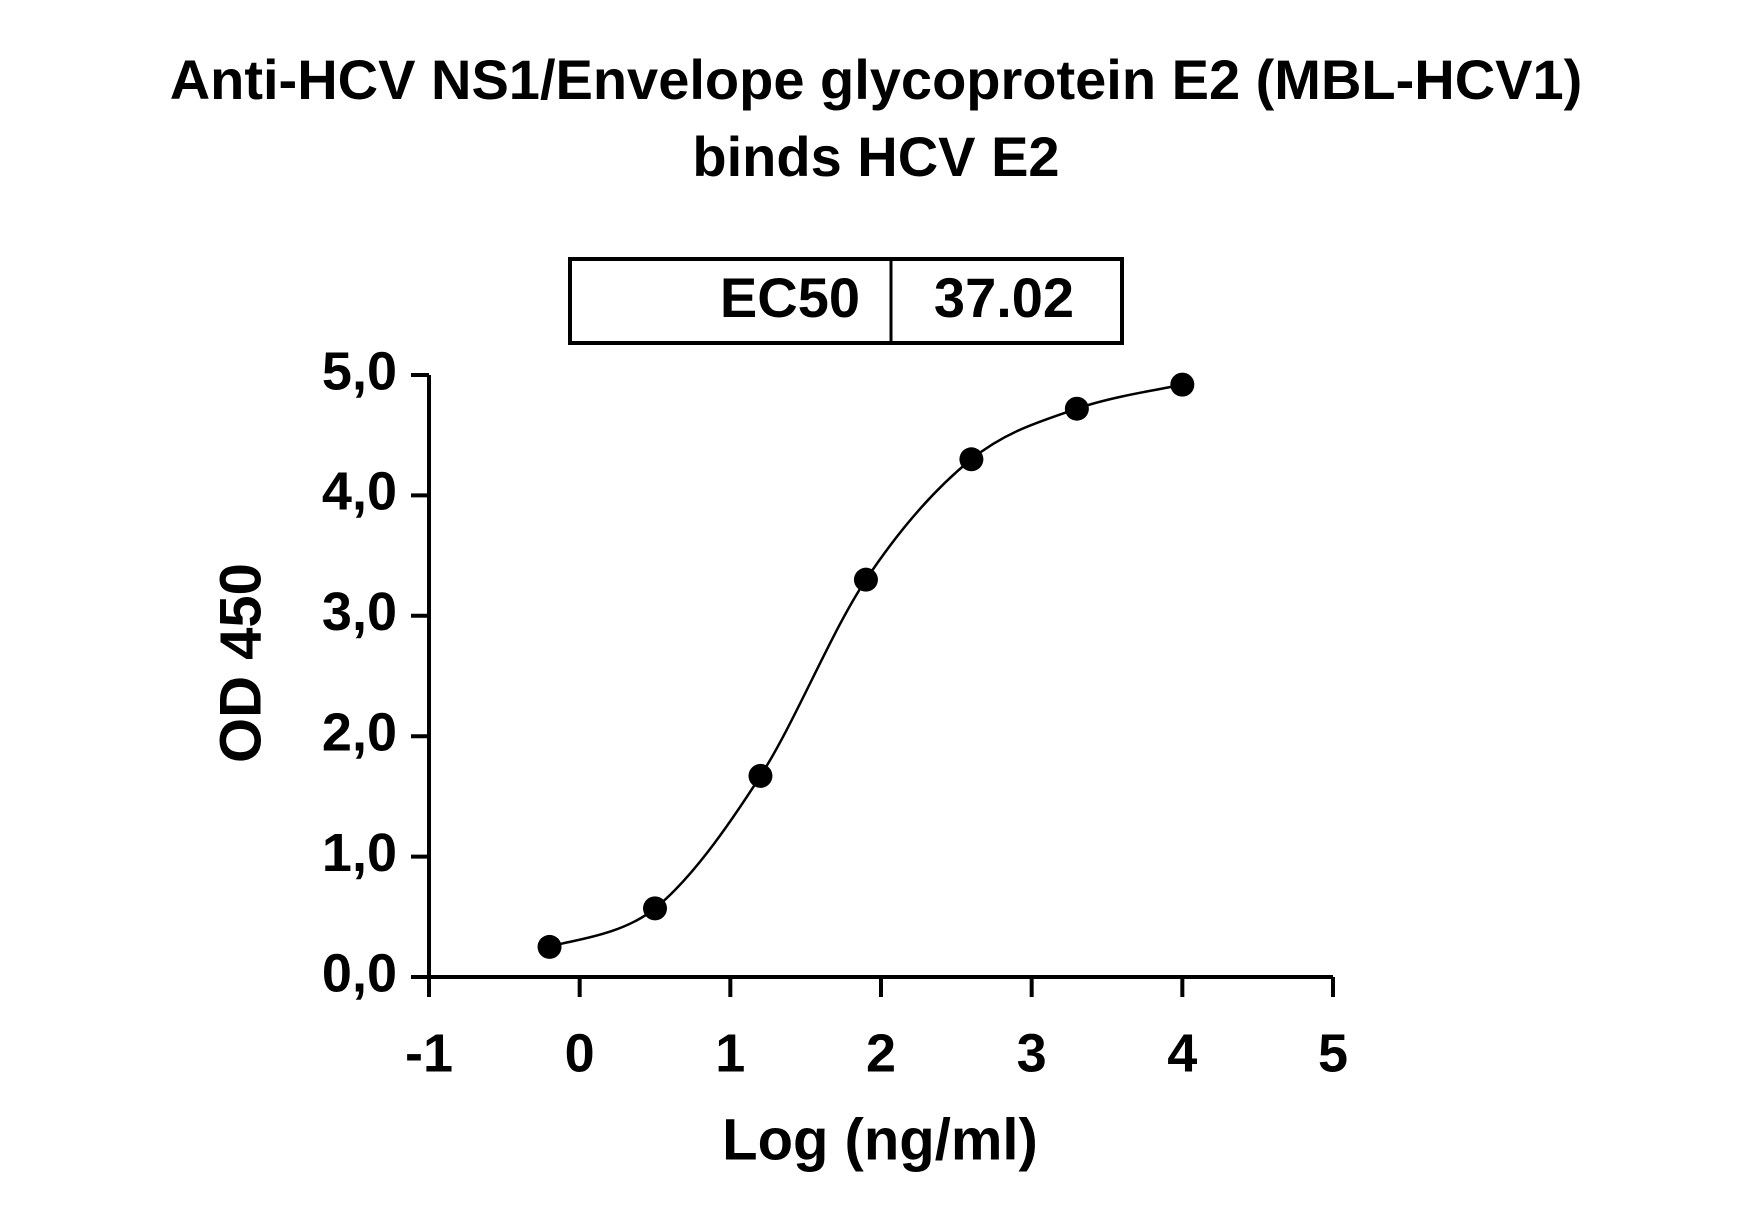 The width and height of the screenshot is (1753, 1219). What do you see at coordinates (790, 297) in the screenshot?
I see `annotation-label: EC50` at bounding box center [790, 297].